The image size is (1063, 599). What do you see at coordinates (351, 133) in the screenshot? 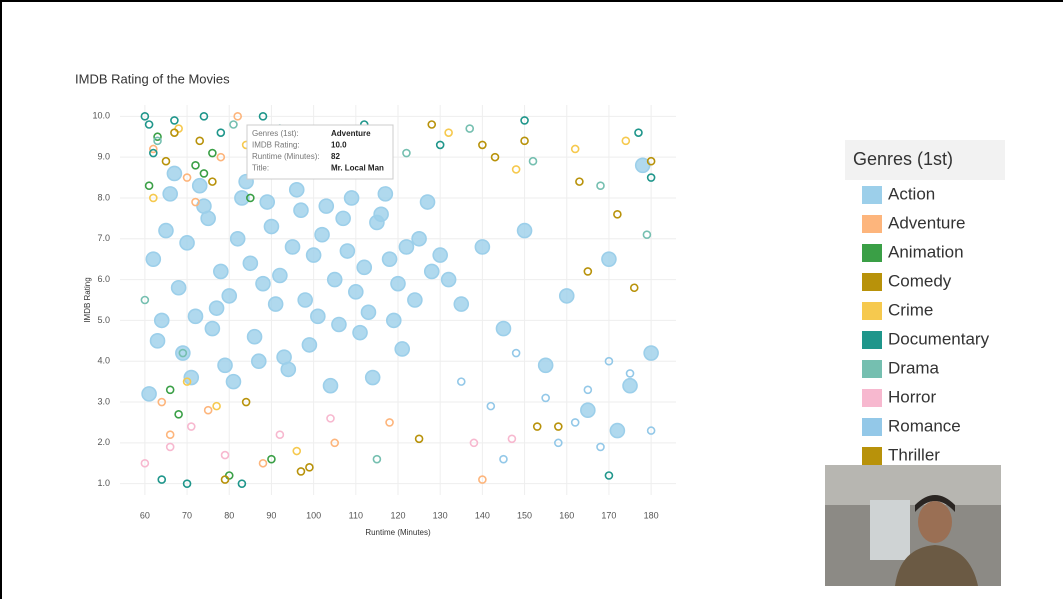
I see `tooltip-value: Adventure` at bounding box center [351, 133].